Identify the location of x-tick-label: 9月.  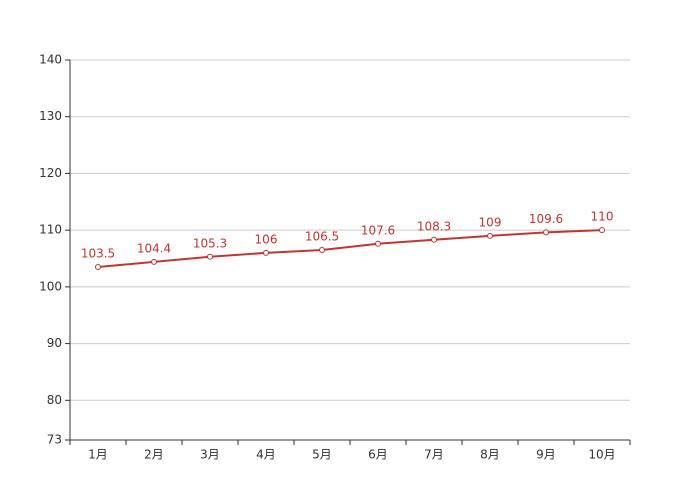
(546, 455).